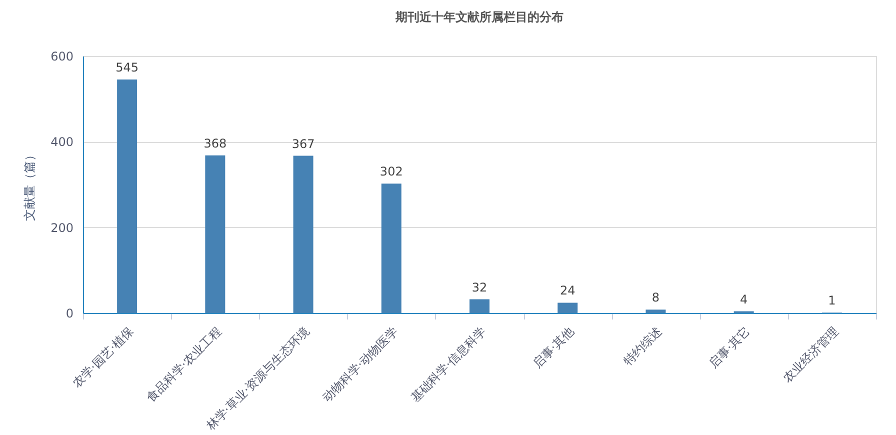  I want to click on data-label: 4, so click(744, 299).